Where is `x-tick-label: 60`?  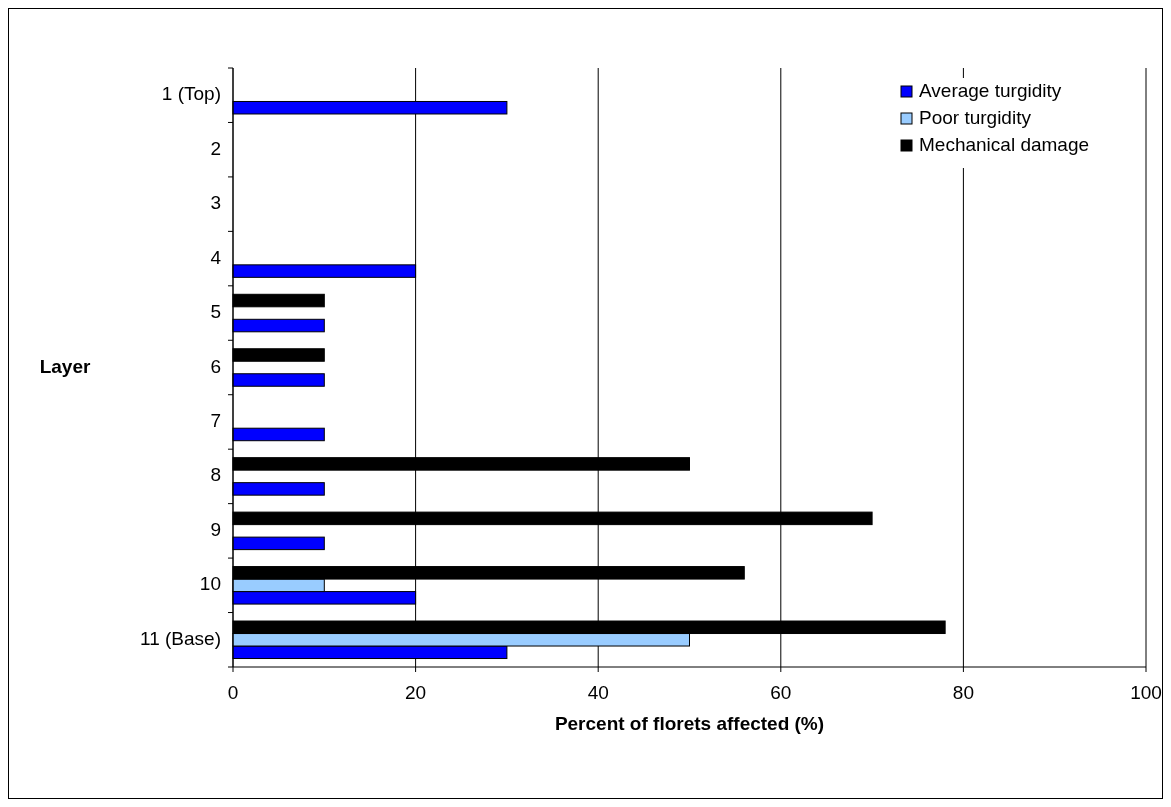
x-tick-label: 60 is located at coordinates (781, 692).